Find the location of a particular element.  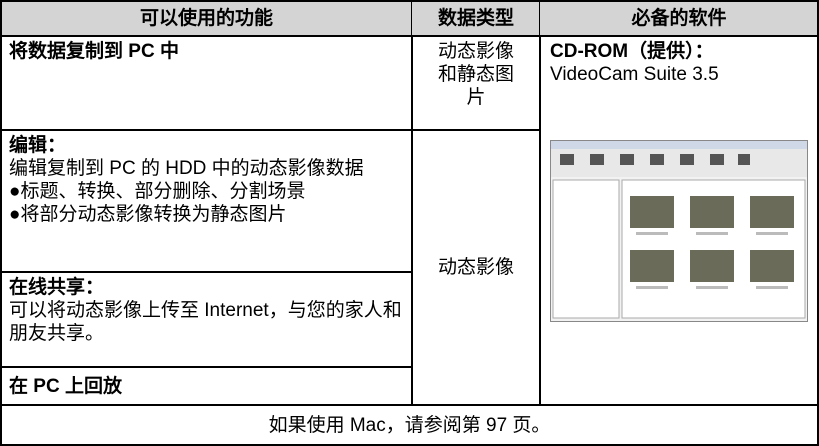

header-cell: 必备的软件 is located at coordinates (679, 18).